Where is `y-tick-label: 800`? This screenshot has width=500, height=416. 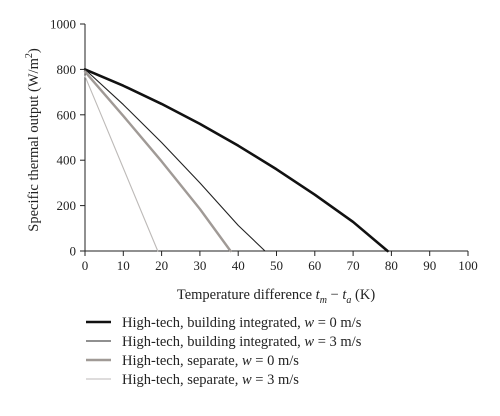 y-tick-label: 800 is located at coordinates (67, 69).